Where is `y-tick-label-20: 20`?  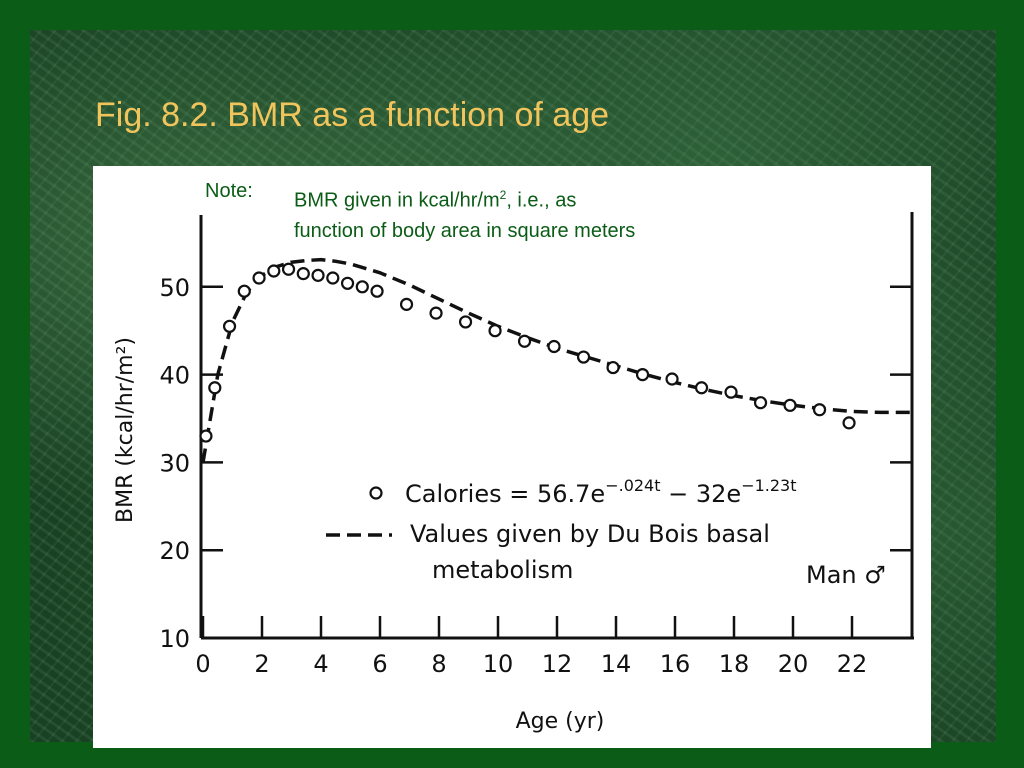 y-tick-label-20: 20 is located at coordinates (174, 551).